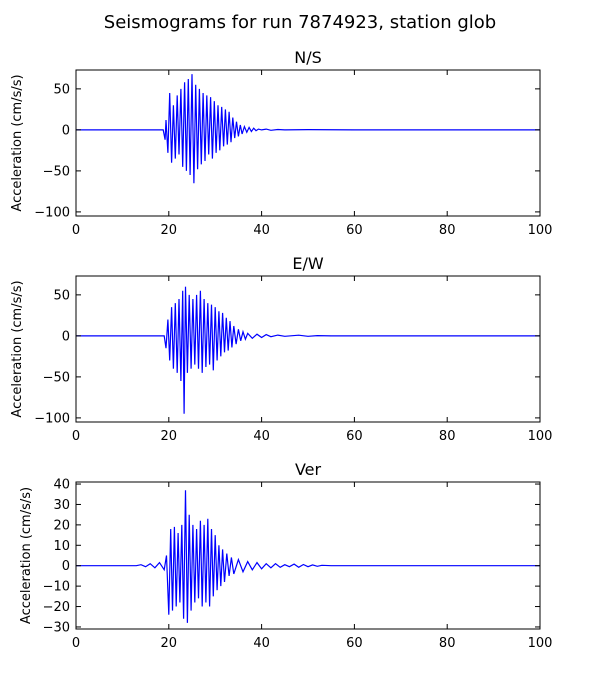  What do you see at coordinates (308, 57) in the screenshot?
I see `panel-title: N/S` at bounding box center [308, 57].